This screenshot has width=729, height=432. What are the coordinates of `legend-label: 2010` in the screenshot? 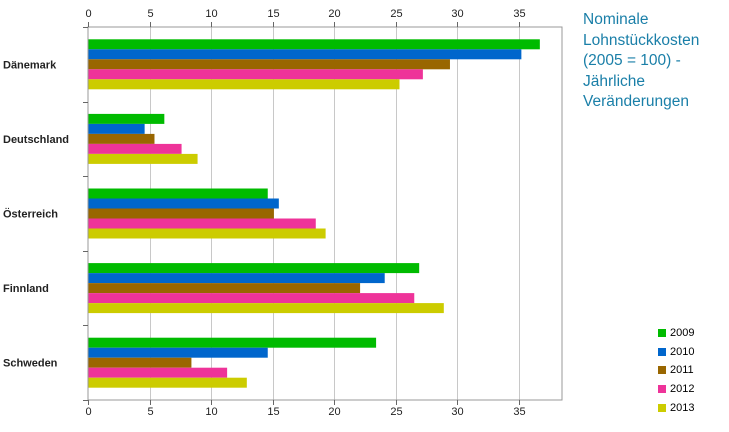 It's located at (682, 351).